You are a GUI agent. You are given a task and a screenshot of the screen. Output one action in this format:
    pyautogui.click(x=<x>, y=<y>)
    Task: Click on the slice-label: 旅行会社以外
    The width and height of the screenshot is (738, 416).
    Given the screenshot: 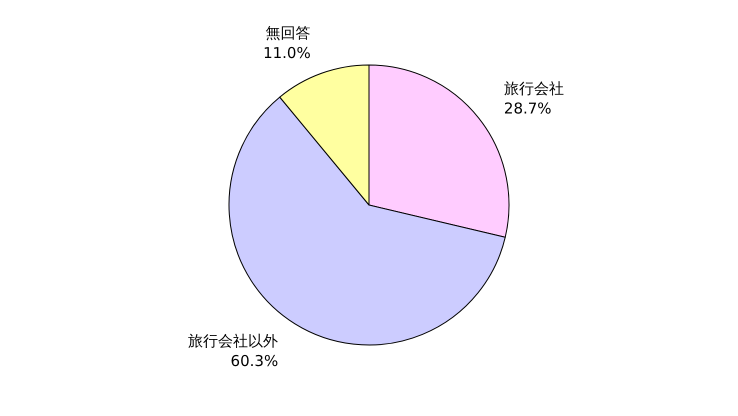 What is the action you would take?
    pyautogui.click(x=233, y=341)
    